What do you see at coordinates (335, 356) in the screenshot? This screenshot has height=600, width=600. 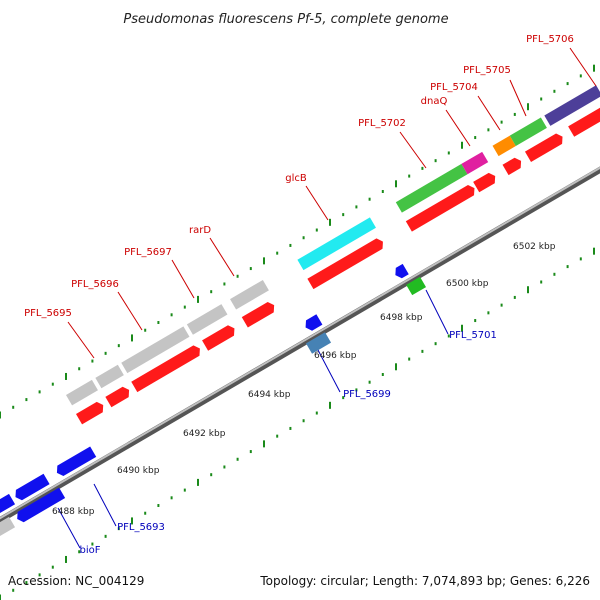 I see `scale-label-6496: 6496 kbp` at bounding box center [335, 356].